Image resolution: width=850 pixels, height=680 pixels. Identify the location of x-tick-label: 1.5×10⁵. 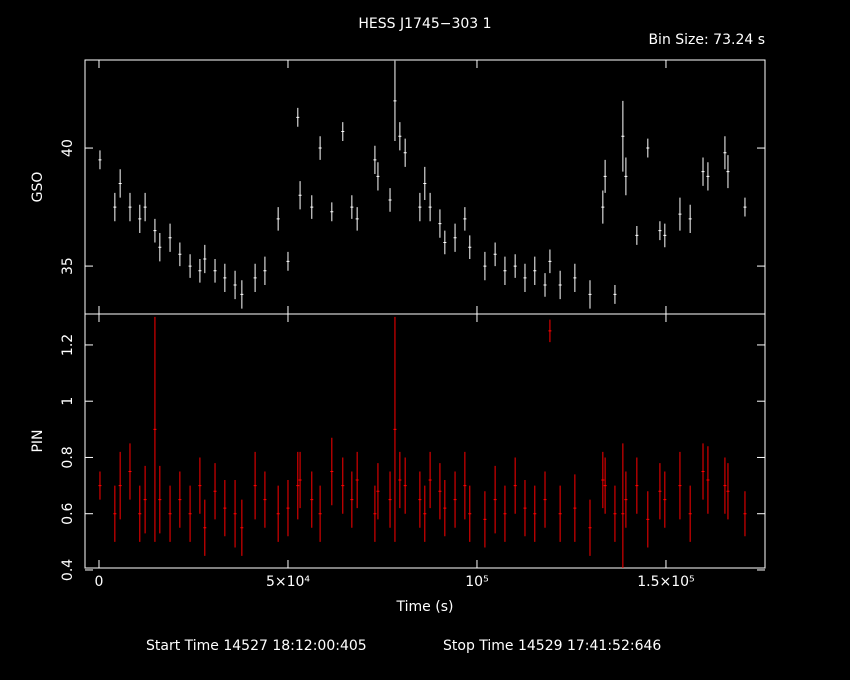
(665, 582).